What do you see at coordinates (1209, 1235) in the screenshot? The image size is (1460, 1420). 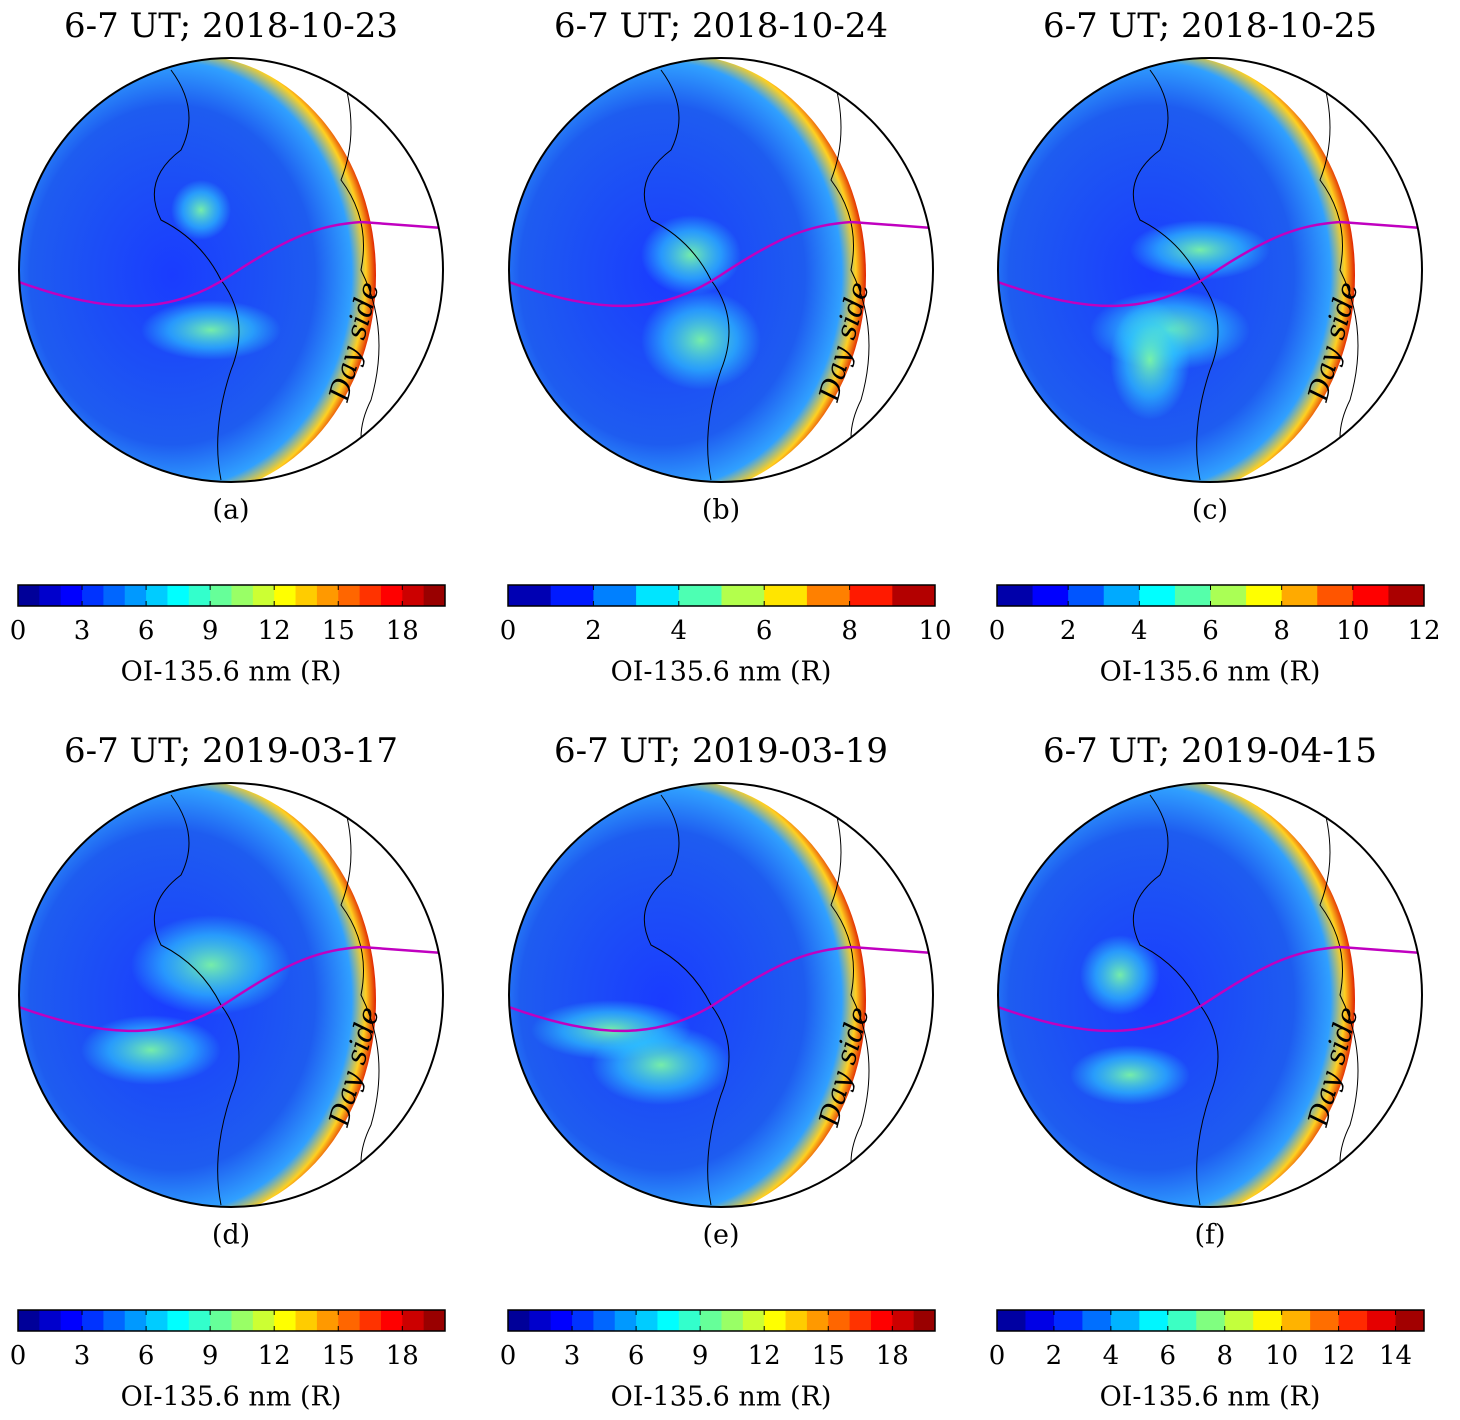 I see `panel-caption: (f)` at bounding box center [1209, 1235].